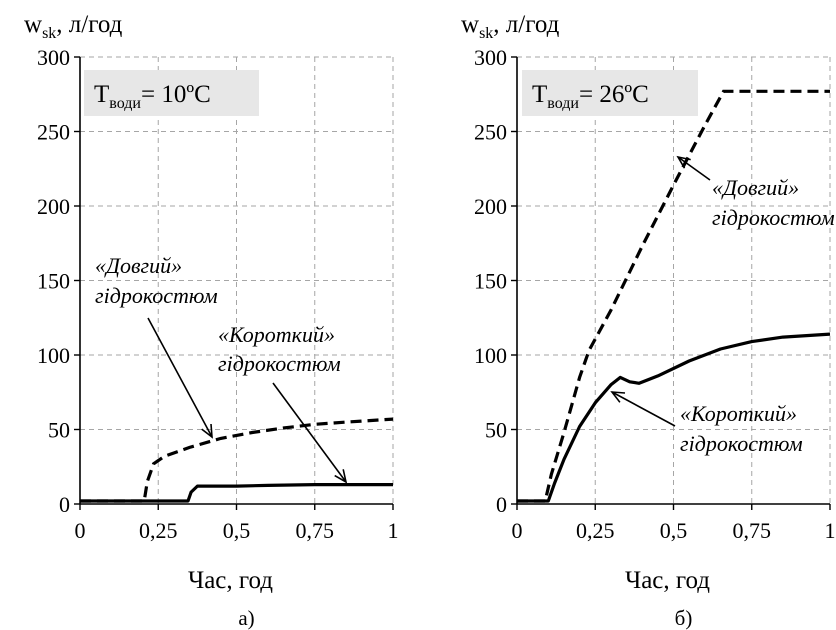 The height and width of the screenshot is (630, 836). I want to click on panel-caption: б), so click(684, 618).